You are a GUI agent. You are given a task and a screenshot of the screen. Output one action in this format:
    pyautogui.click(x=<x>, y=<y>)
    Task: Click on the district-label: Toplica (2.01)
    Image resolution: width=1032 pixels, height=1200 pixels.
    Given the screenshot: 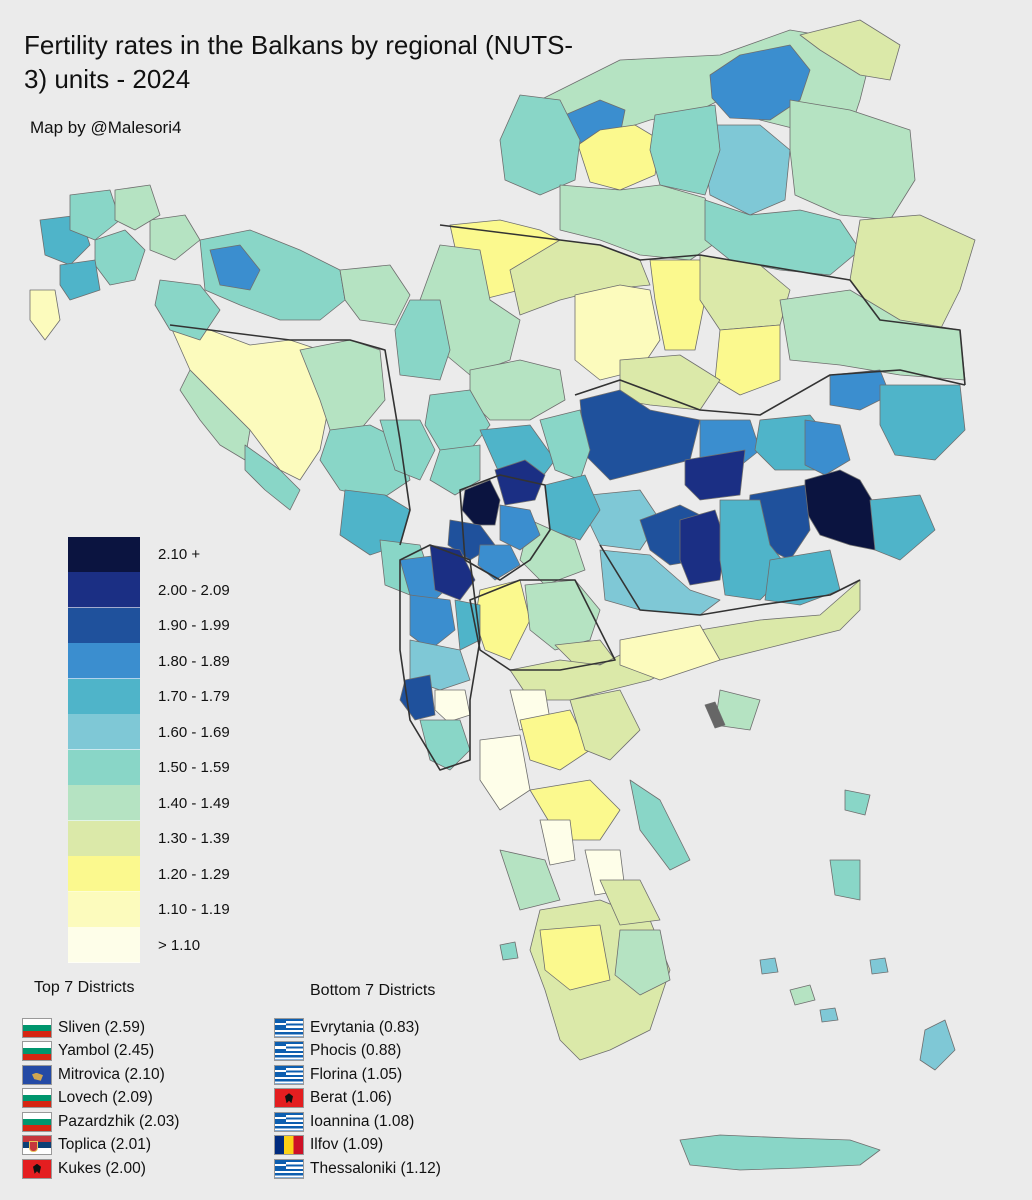 What is the action you would take?
    pyautogui.click(x=105, y=1145)
    